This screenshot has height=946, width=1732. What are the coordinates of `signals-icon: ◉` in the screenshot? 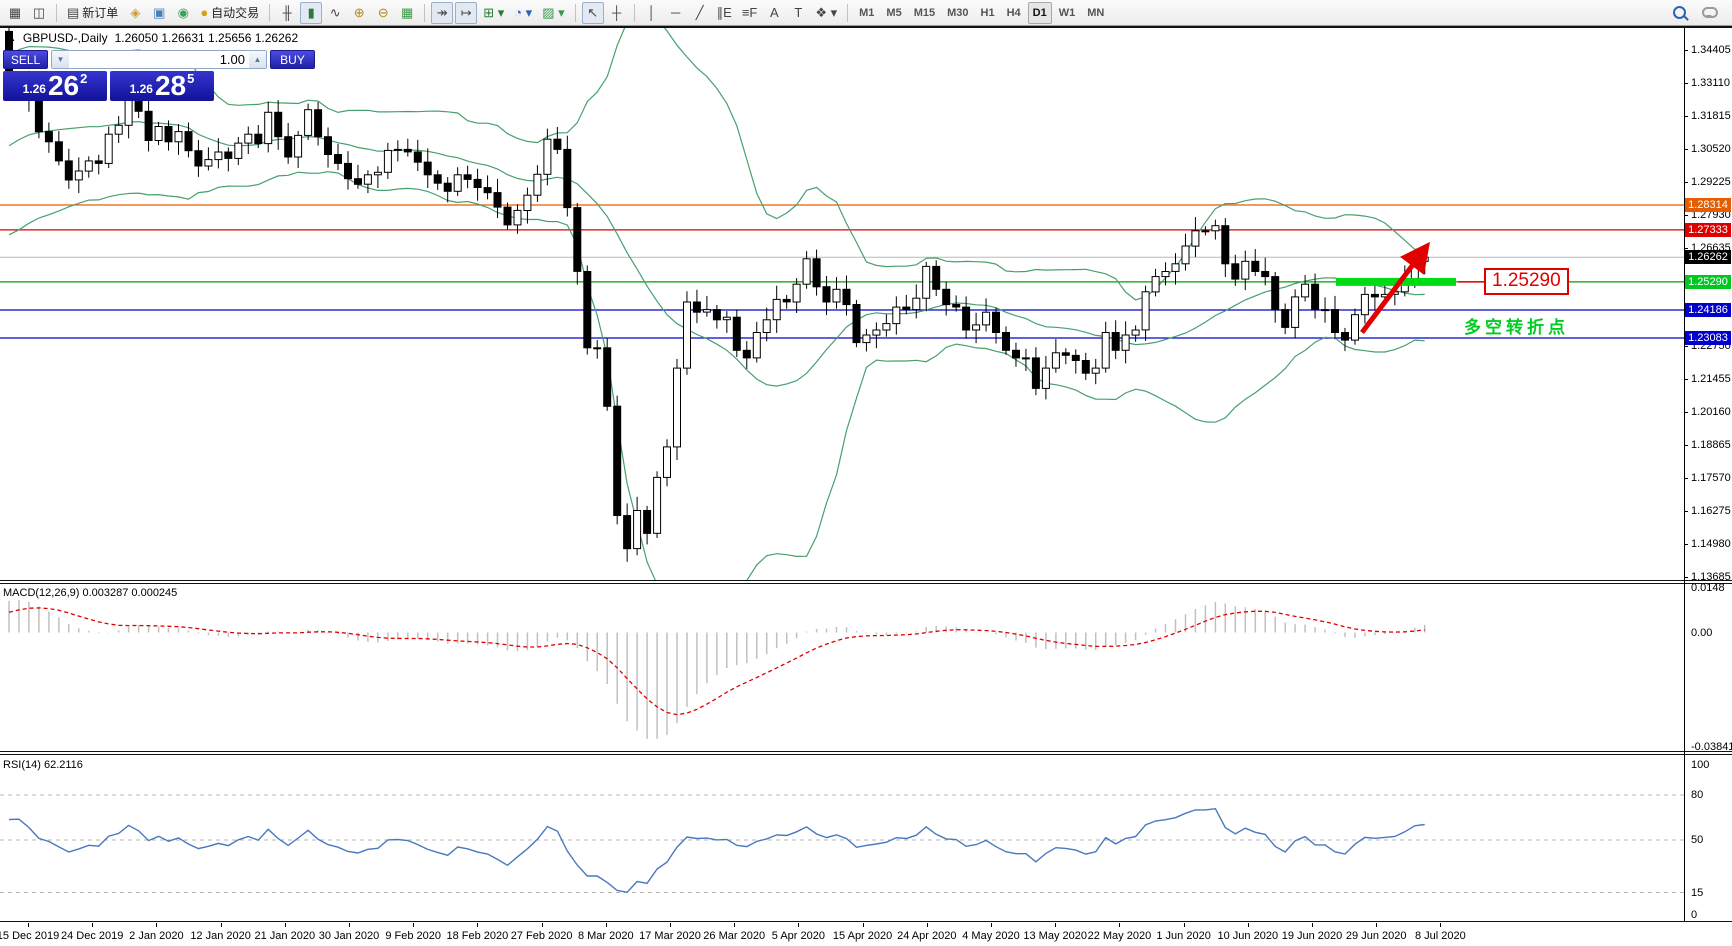 It's located at (183, 13).